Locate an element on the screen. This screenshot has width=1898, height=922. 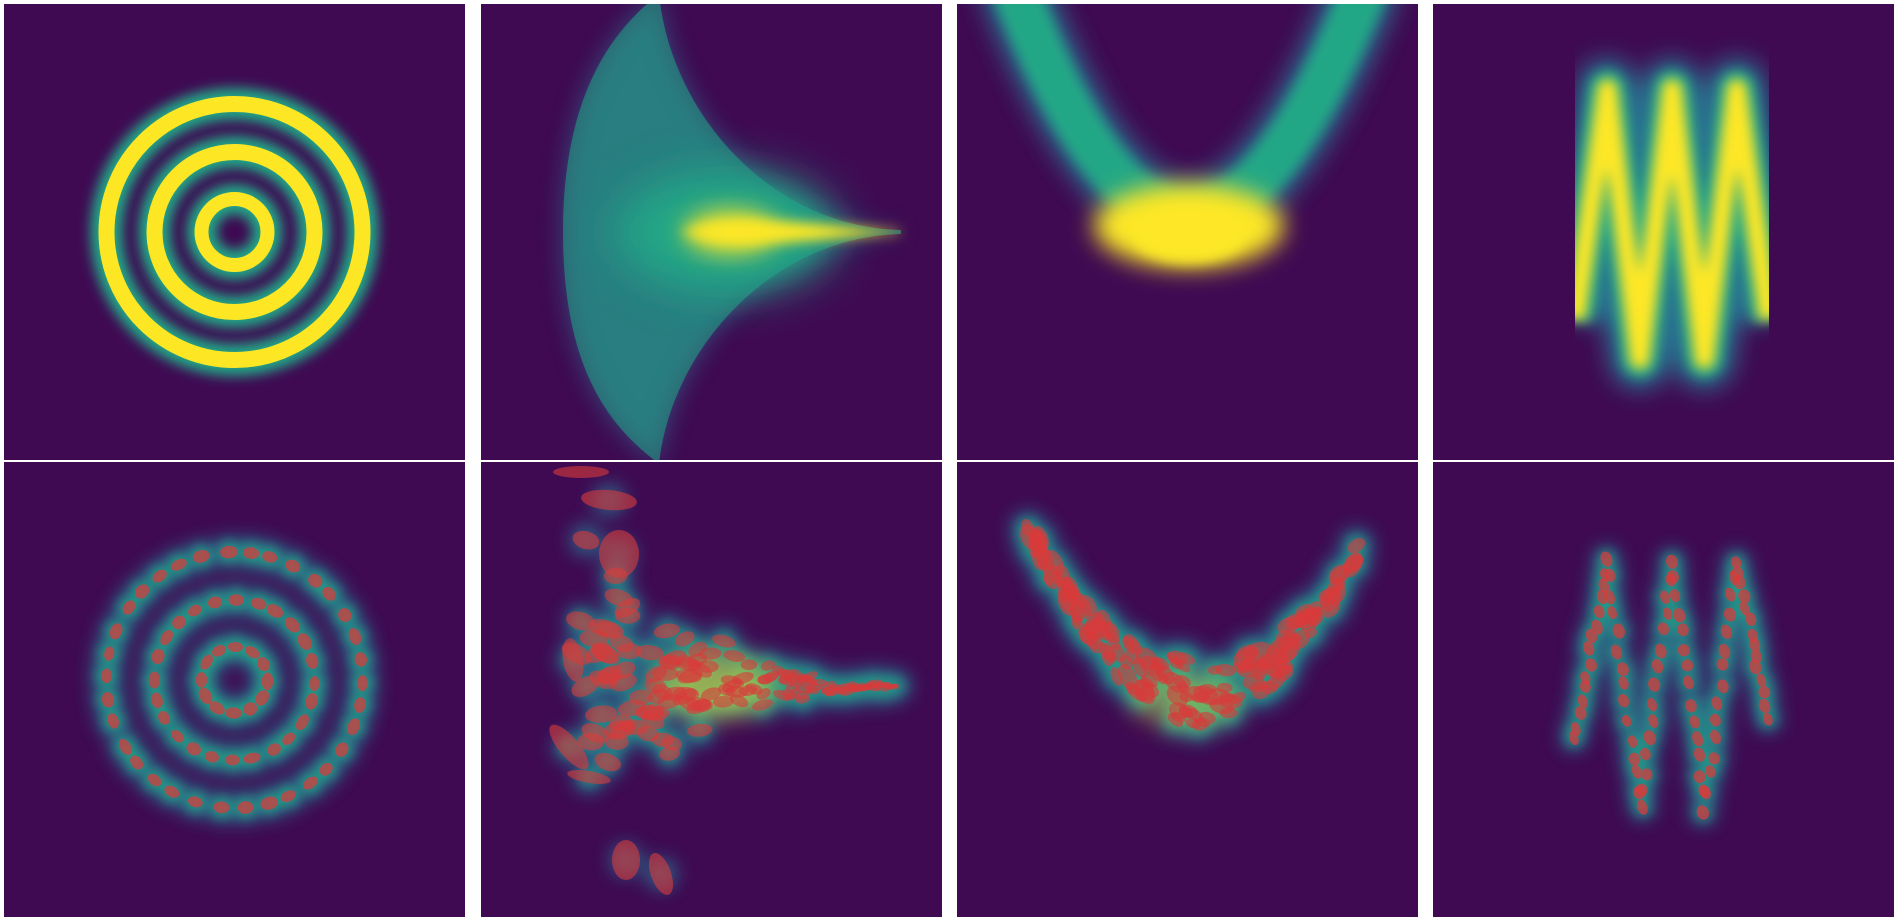
panel-background is located at coordinates (234, 232).